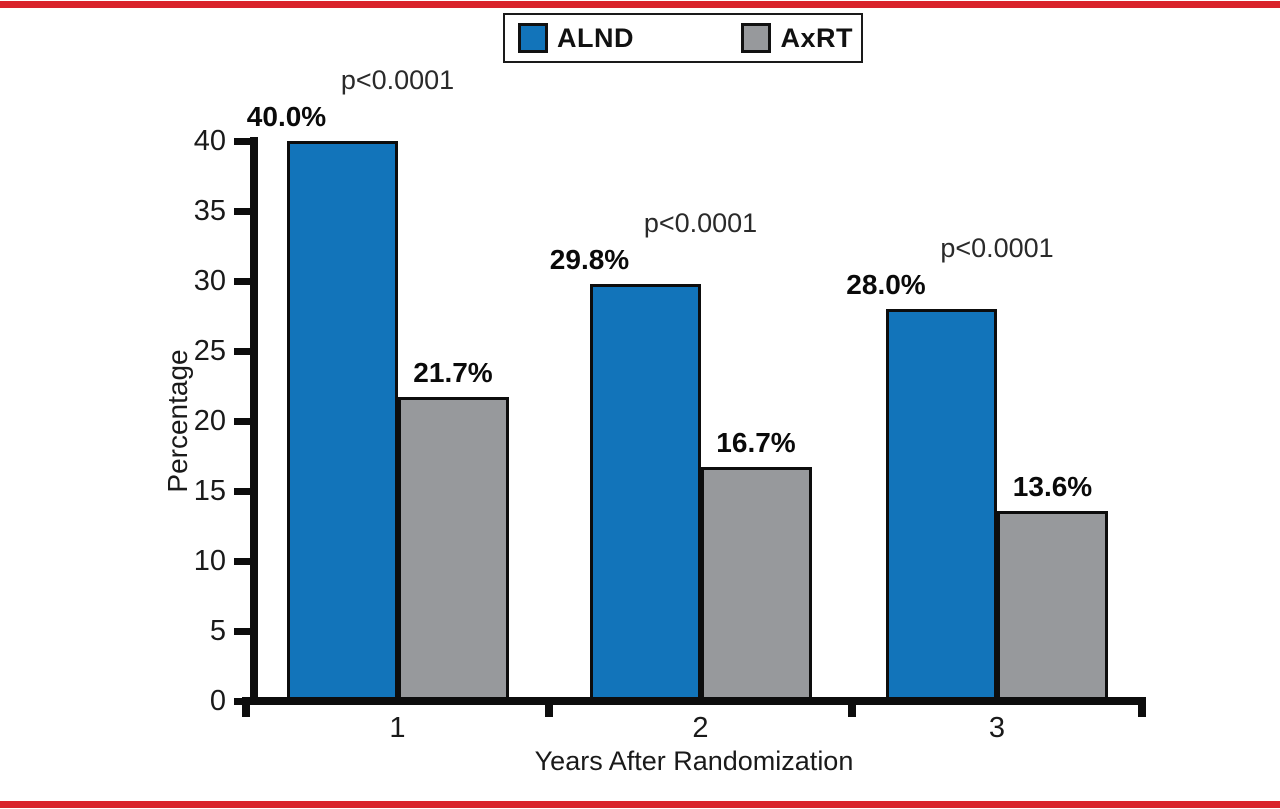 The image size is (1280, 809). What do you see at coordinates (397, 728) in the screenshot?
I see `x-category-label-1: 1` at bounding box center [397, 728].